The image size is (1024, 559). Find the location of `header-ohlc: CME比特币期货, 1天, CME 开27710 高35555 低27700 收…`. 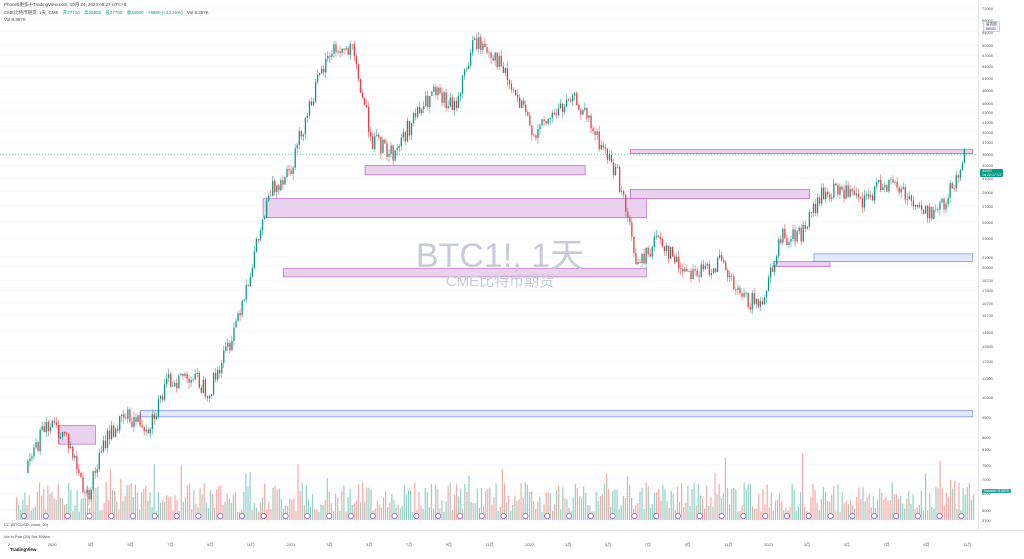

header-ohlc: CME比特币期货, 1天, CME 开27710 高35555 低27700 收… is located at coordinates (108, 13).